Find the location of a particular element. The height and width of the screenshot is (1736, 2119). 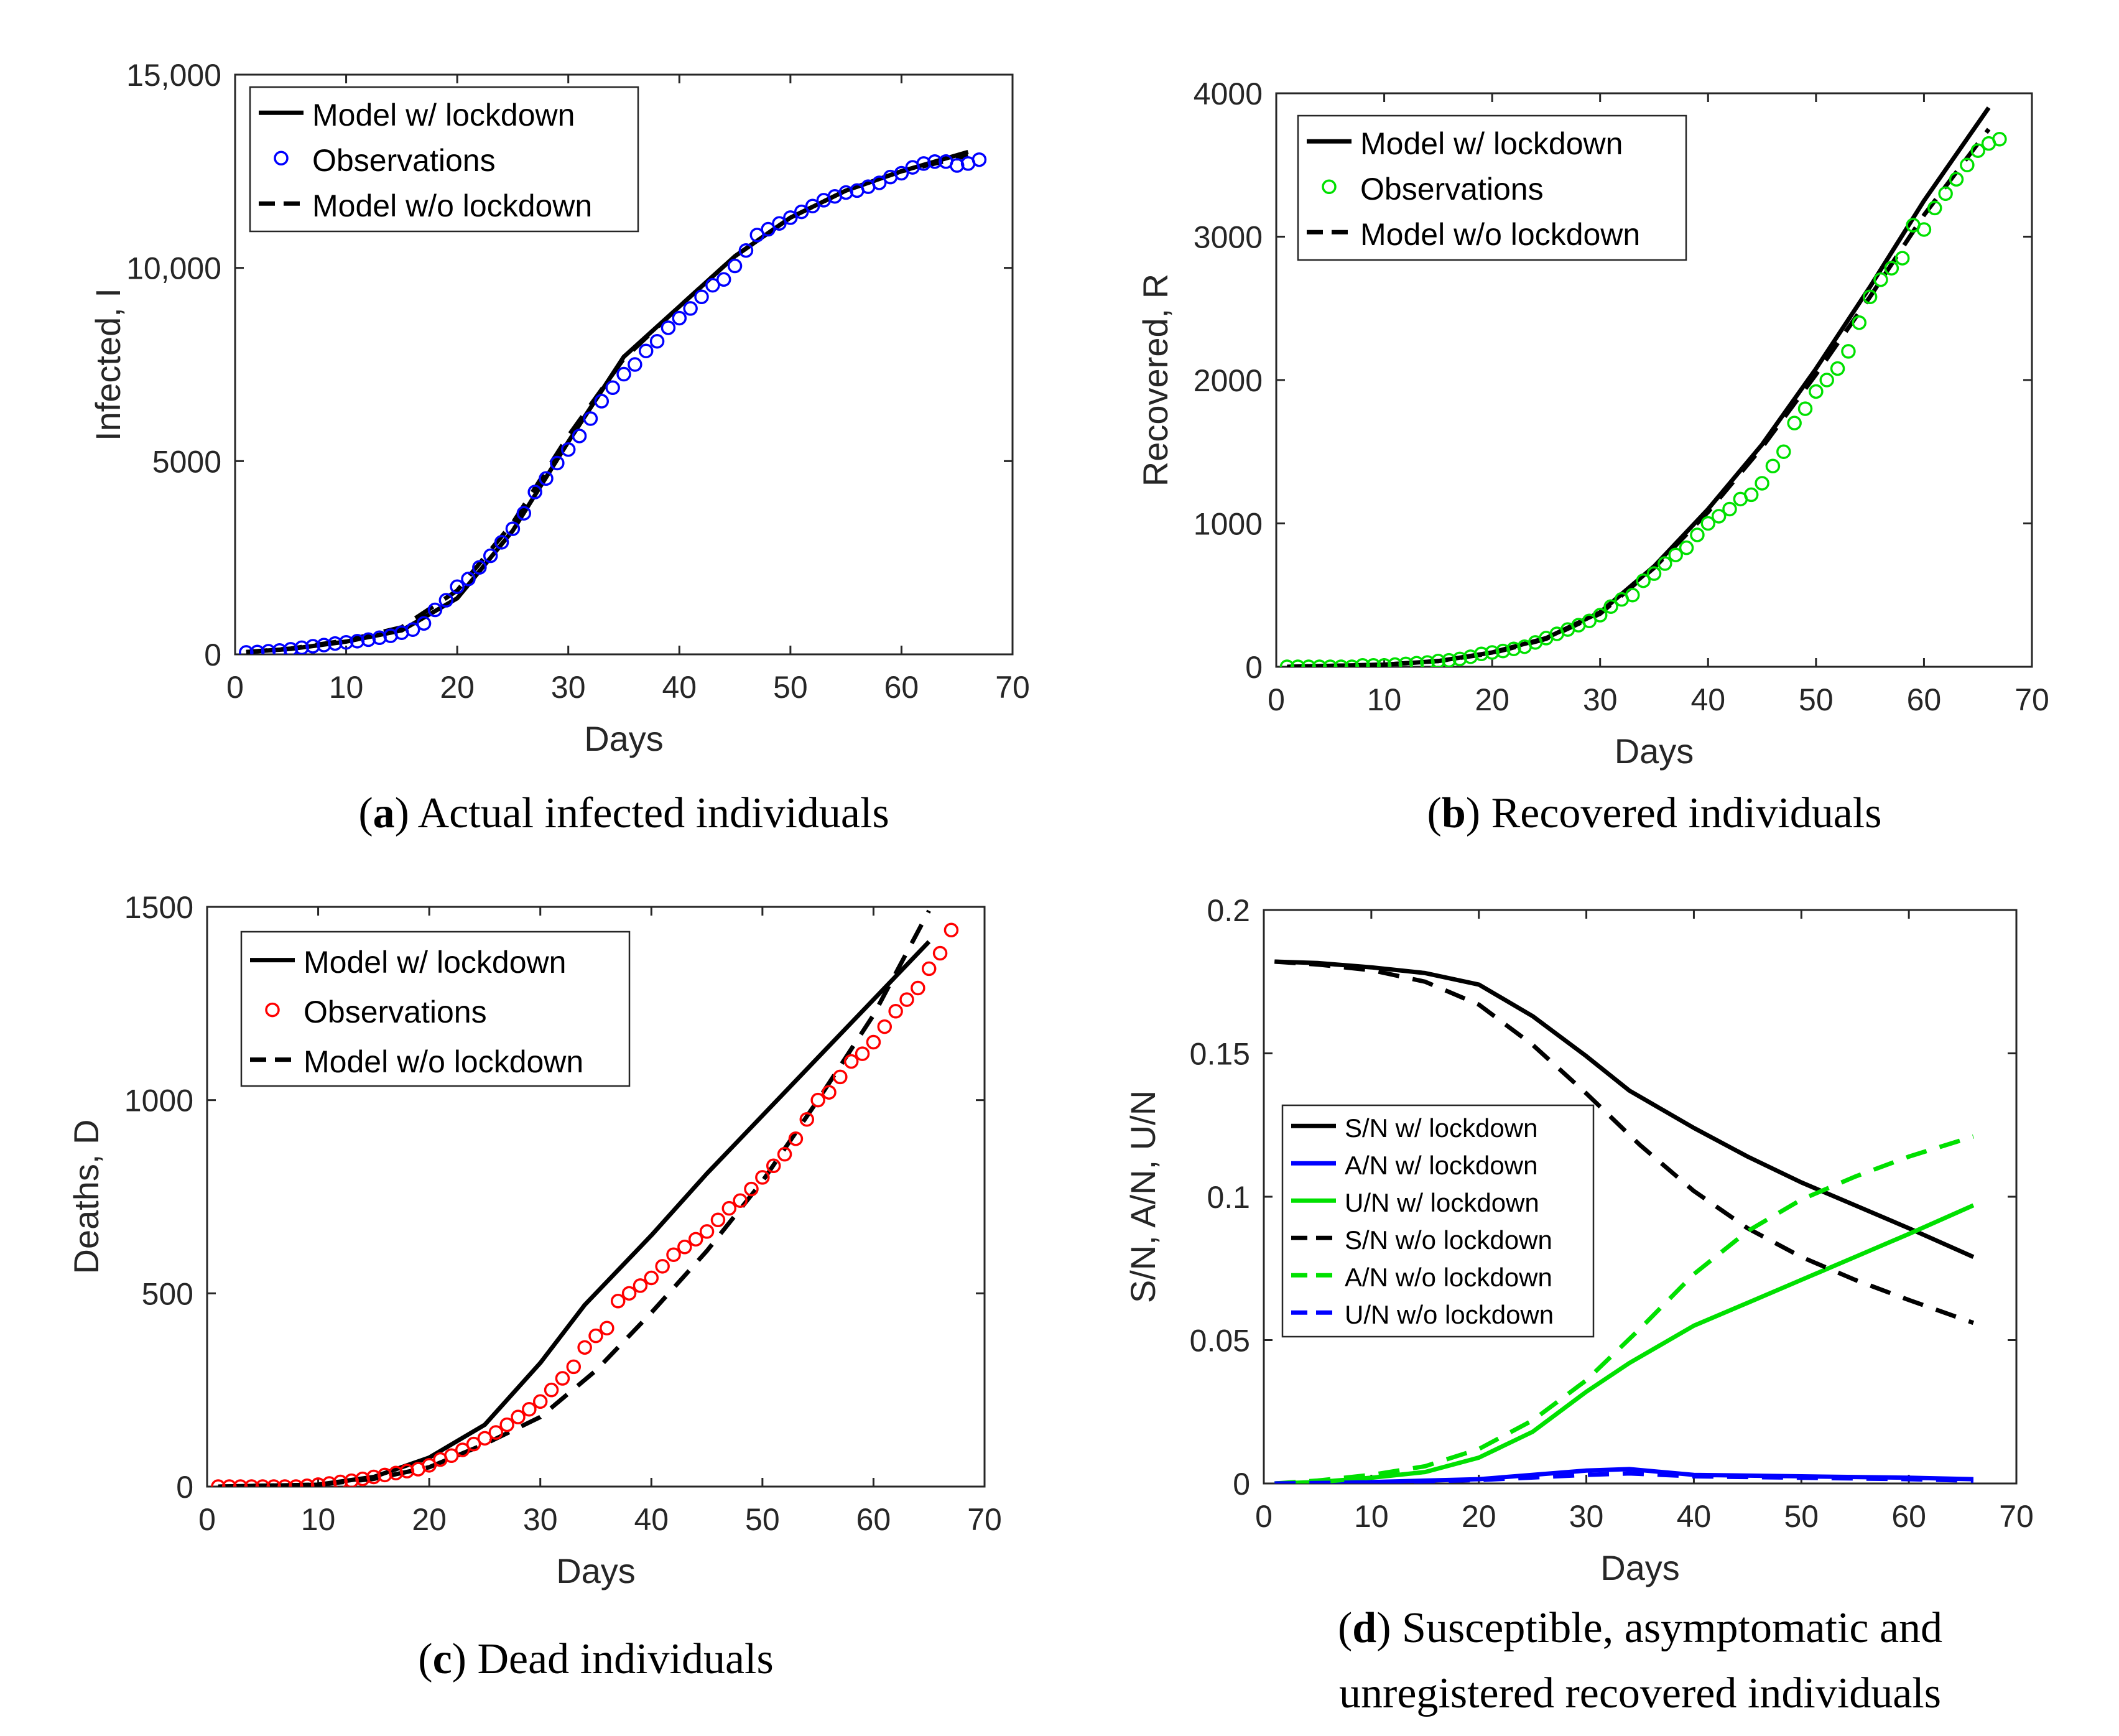

y-tick-label: 15,000 is located at coordinates (173, 75).